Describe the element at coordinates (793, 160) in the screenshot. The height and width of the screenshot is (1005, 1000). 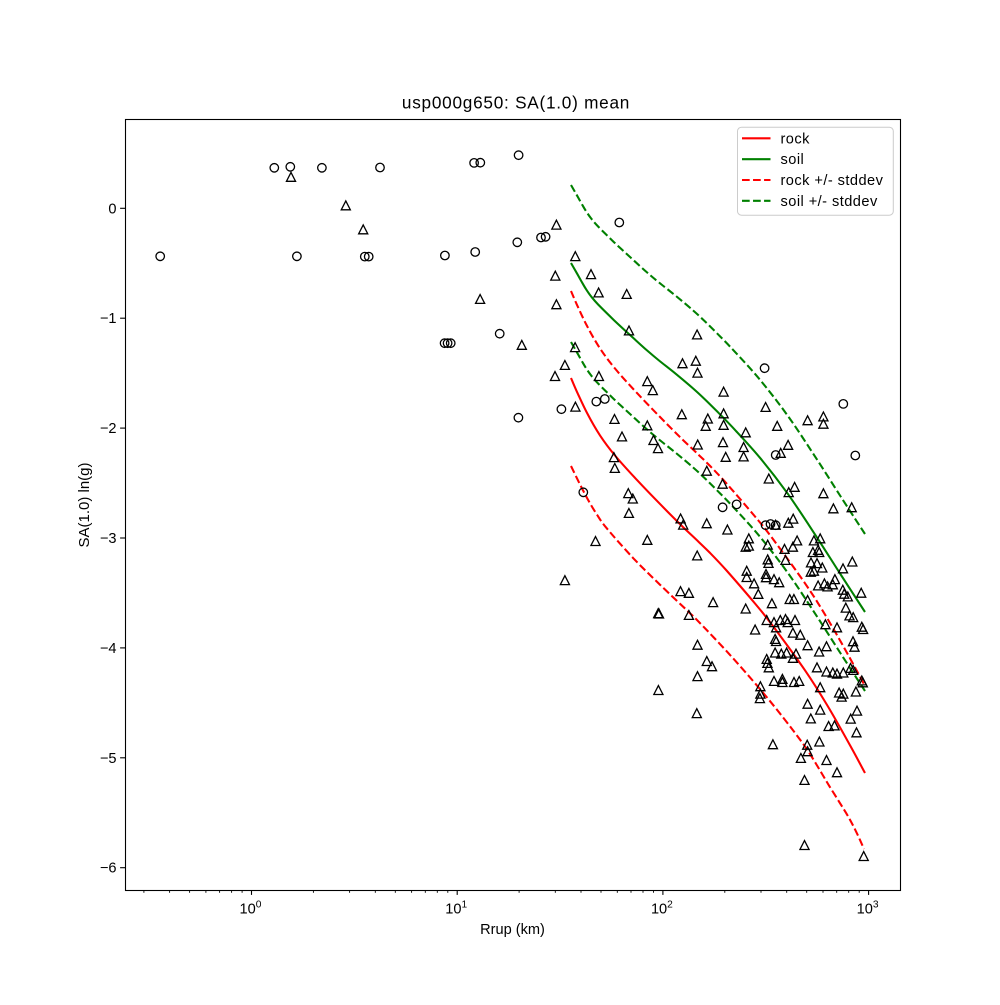
I see `svg-text: soil` at that location.